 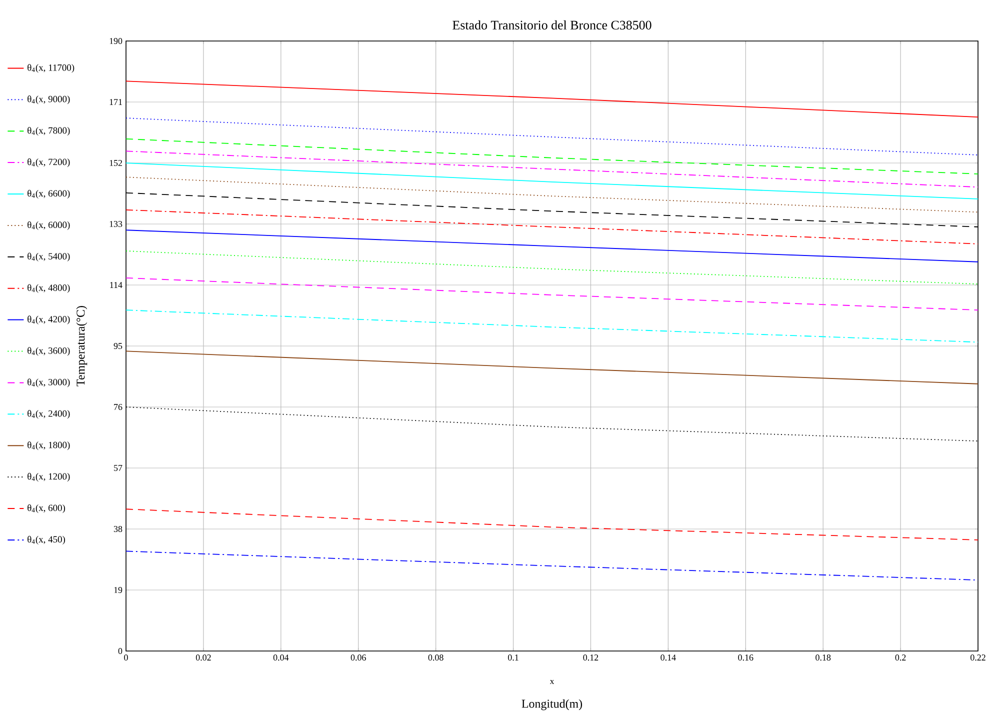 I want to click on legend-label: θ$_{4}$(x, 450), so click(x=47, y=540).